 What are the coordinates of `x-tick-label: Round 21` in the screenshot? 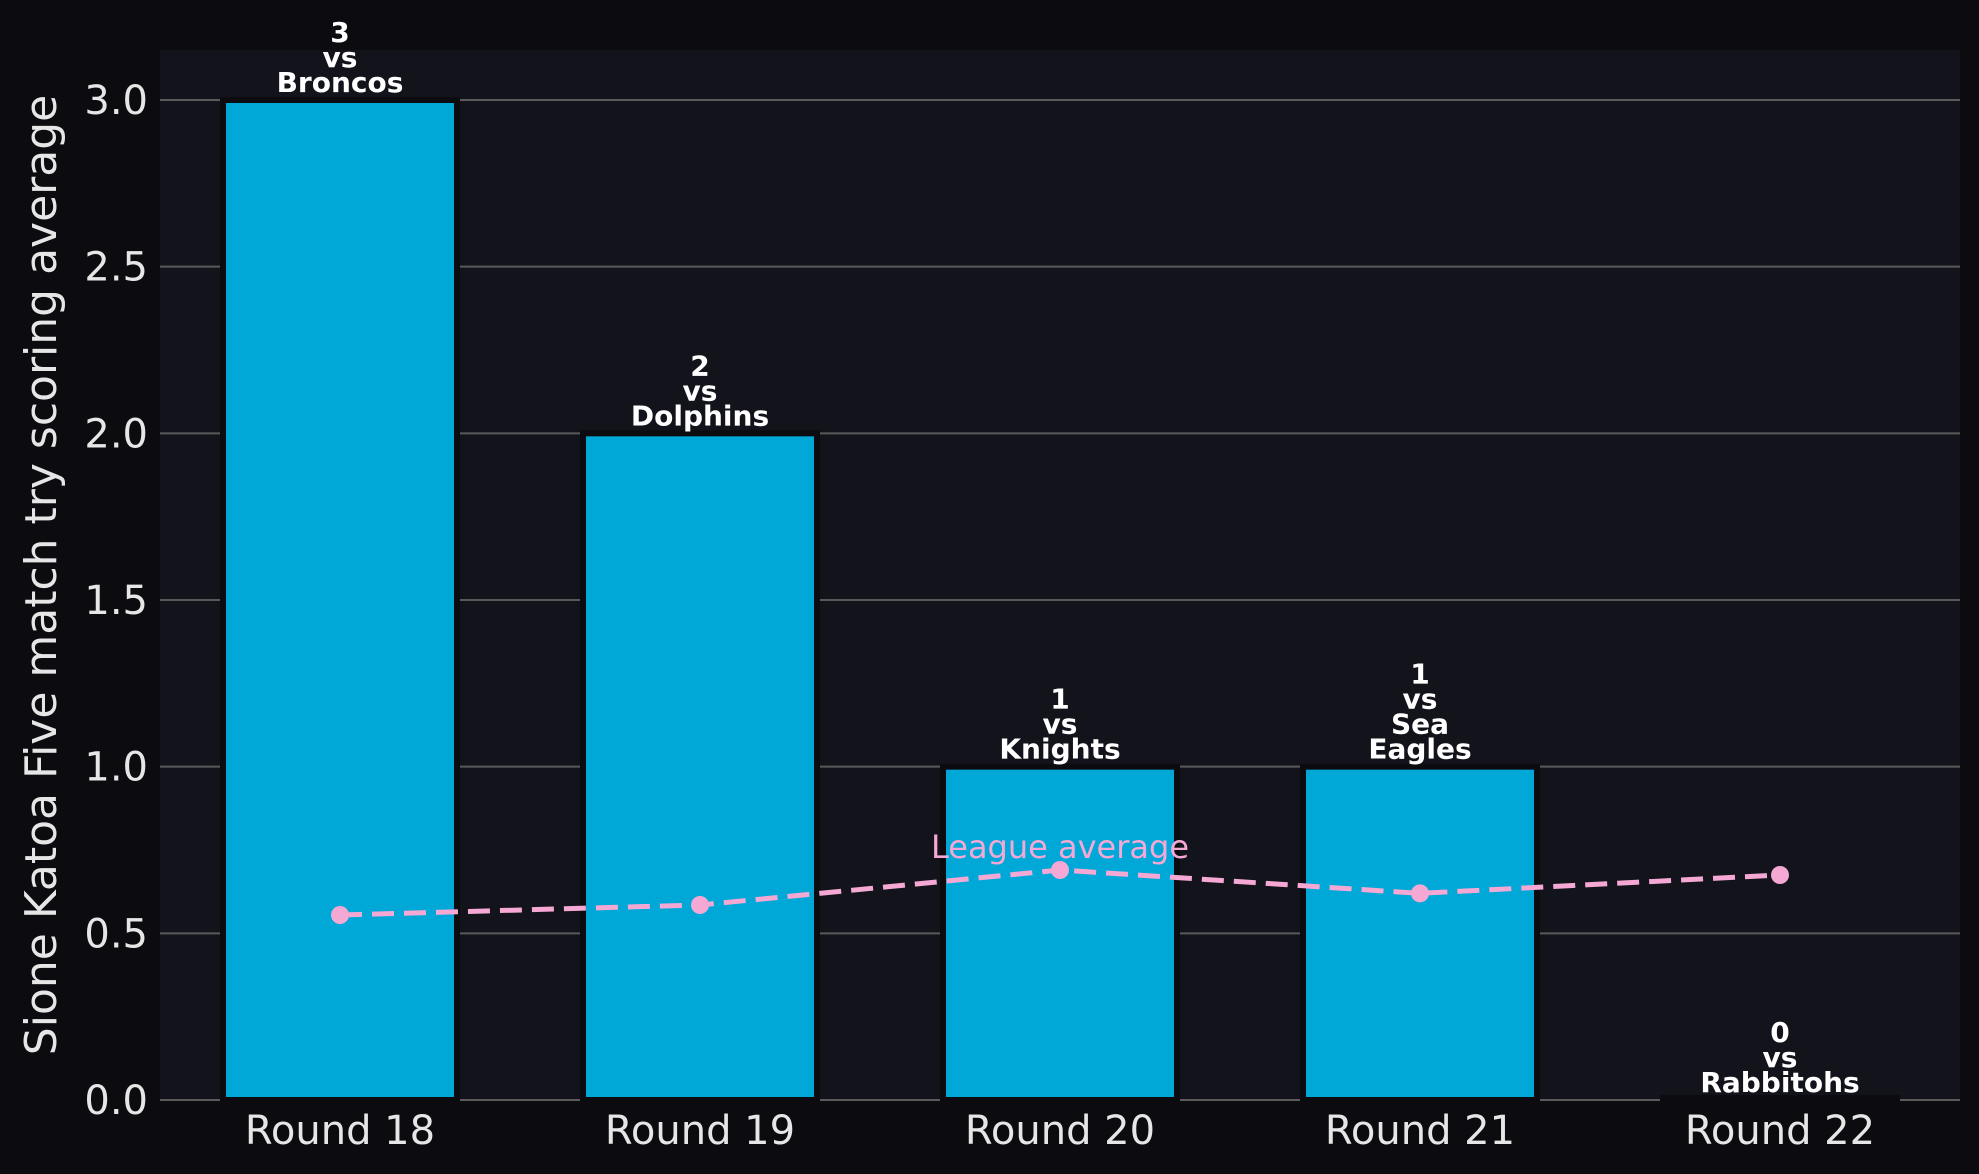 It's located at (1420, 1131).